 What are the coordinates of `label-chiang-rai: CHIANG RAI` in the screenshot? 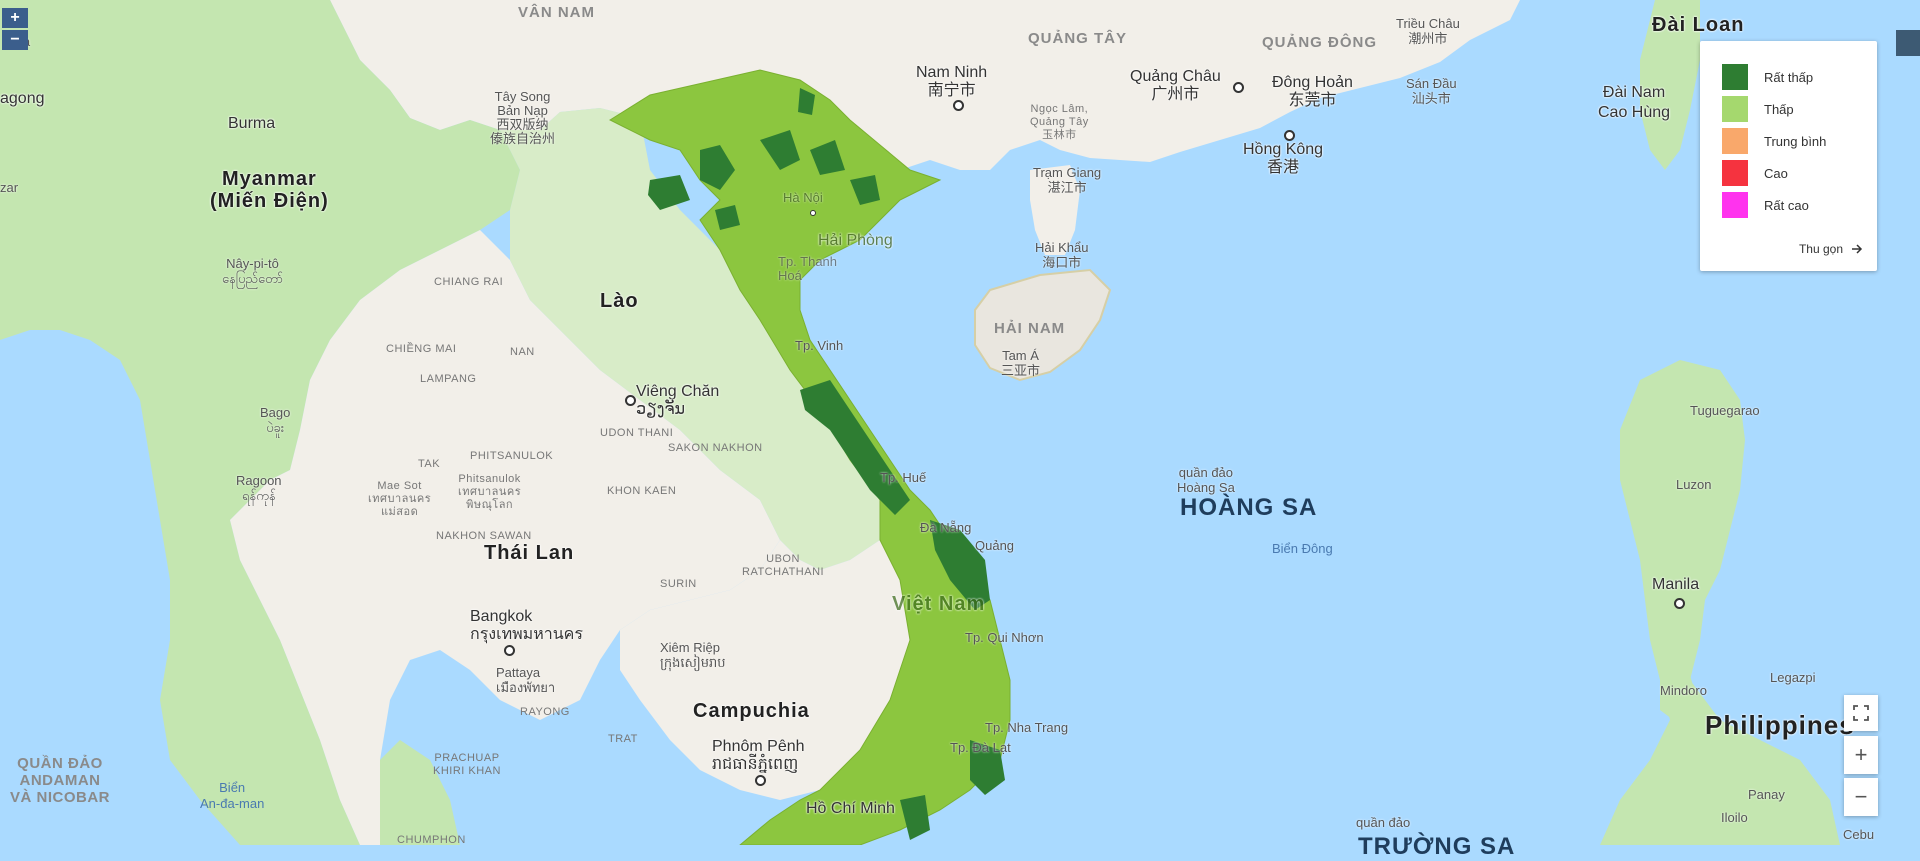 It's located at (469, 282).